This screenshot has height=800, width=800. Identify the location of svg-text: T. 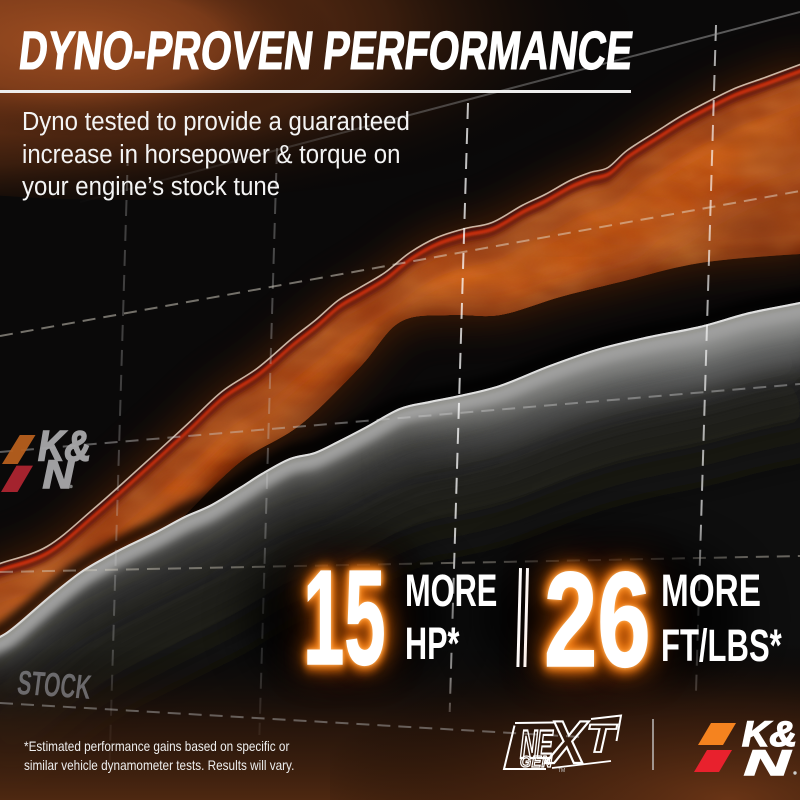
(602, 739).